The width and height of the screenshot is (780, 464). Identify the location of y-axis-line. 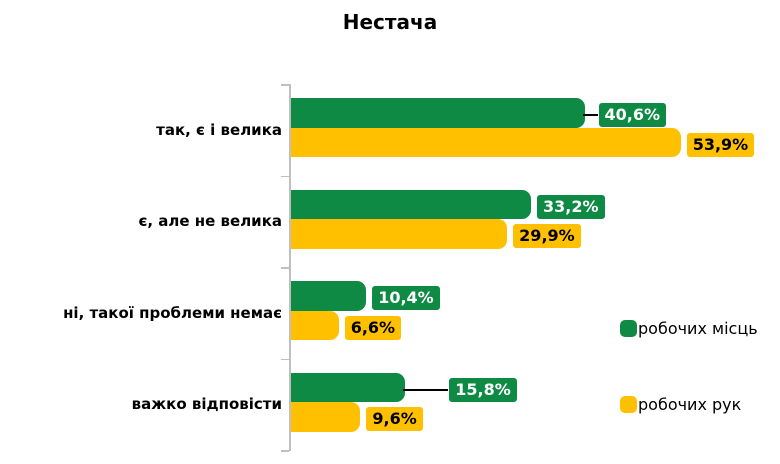
(290, 267).